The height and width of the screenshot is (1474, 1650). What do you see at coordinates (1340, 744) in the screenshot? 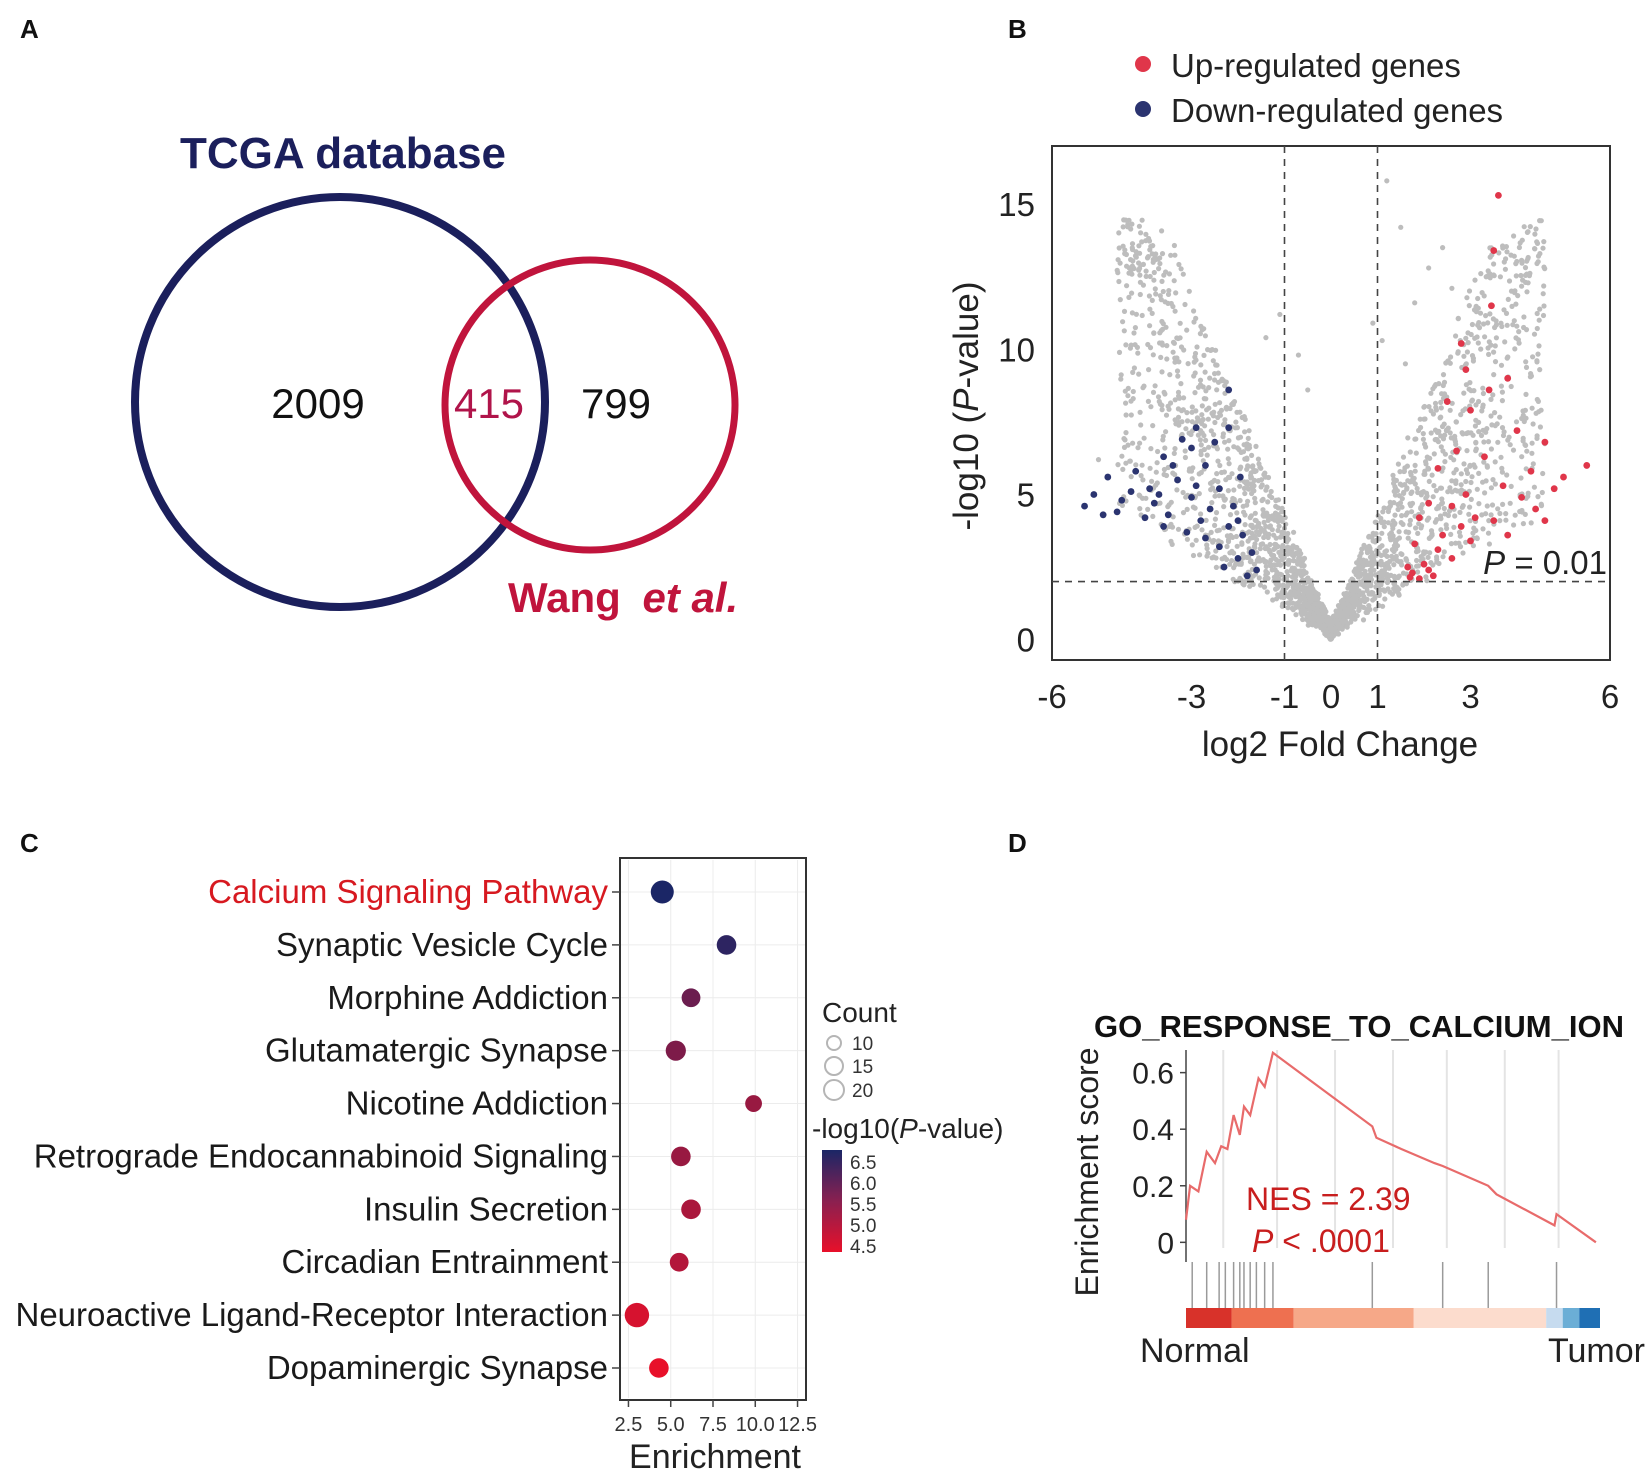
I see `volcano-x-axis-label: log2 Fold Change` at bounding box center [1340, 744].